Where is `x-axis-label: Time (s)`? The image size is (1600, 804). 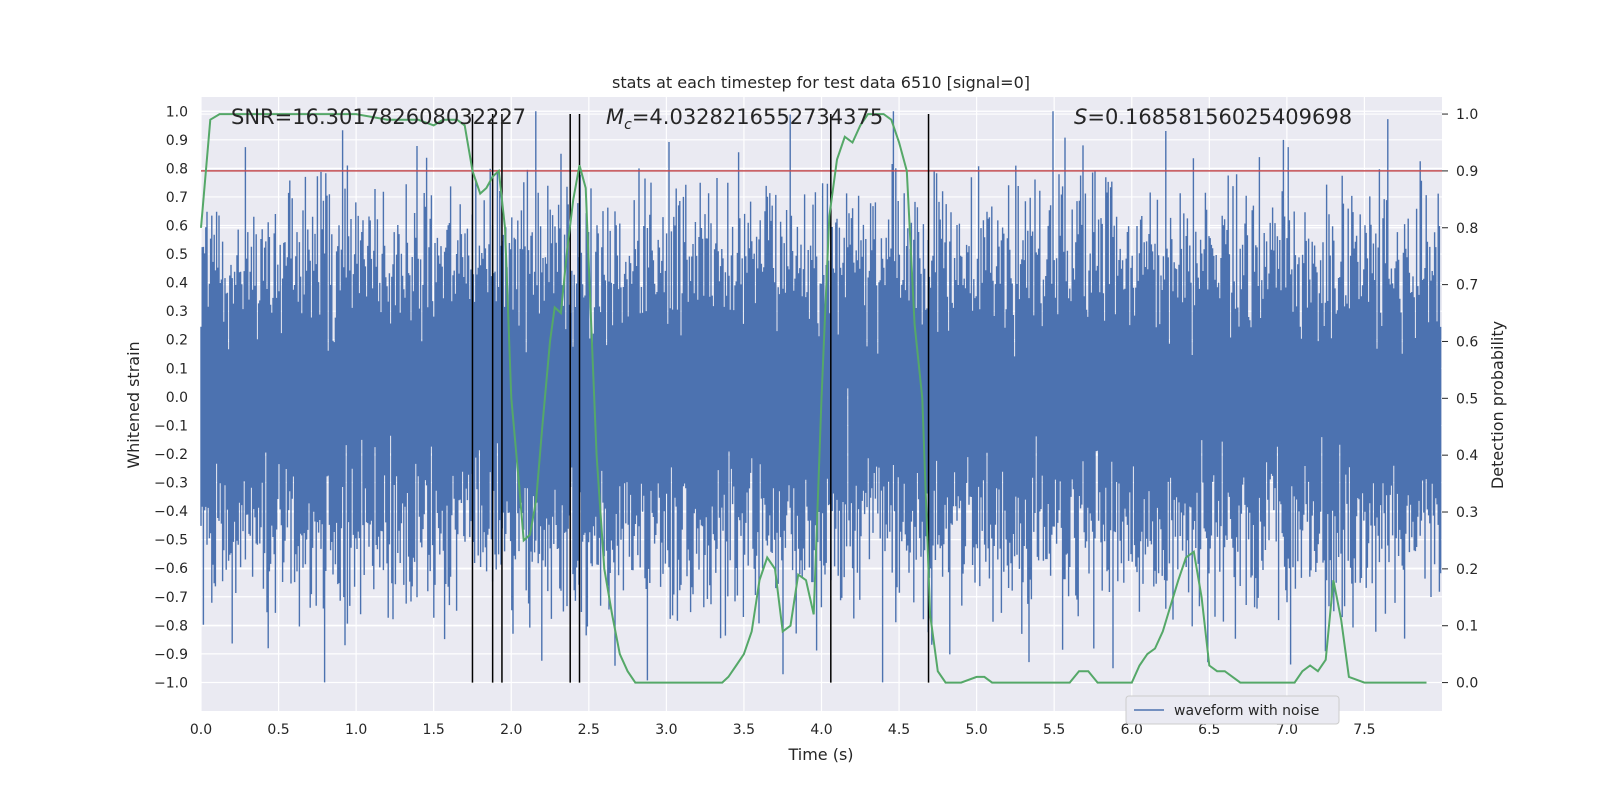
x-axis-label: Time (s) is located at coordinates (820, 754).